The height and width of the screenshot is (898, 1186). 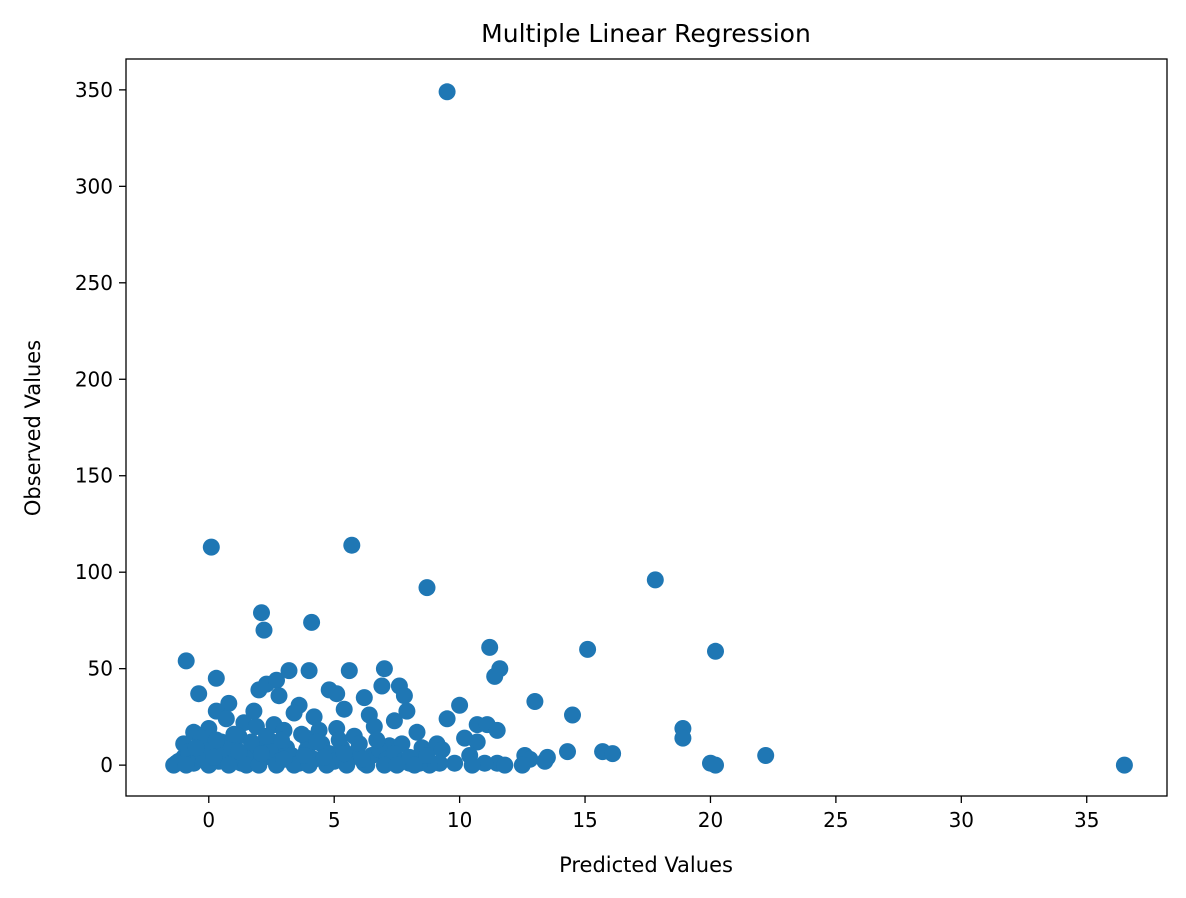 I want to click on y-tick-label-150: 150, so click(x=94, y=476).